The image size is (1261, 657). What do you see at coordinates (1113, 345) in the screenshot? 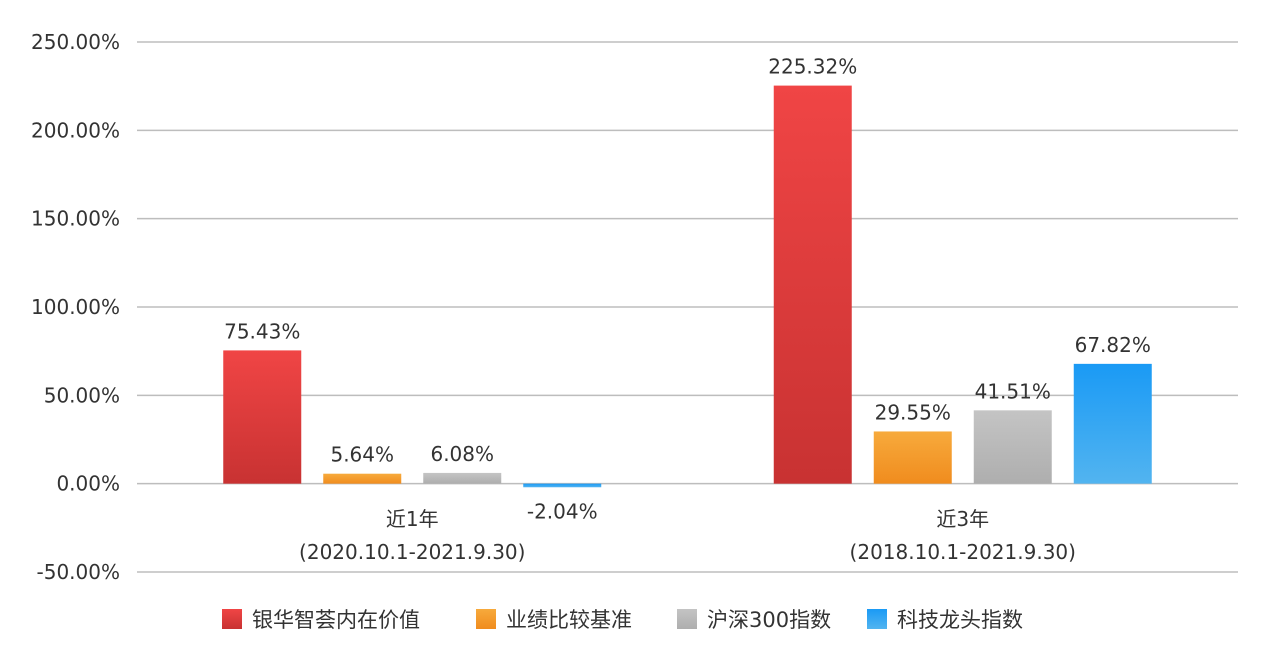
I see `data-label: 67.82%` at bounding box center [1113, 345].